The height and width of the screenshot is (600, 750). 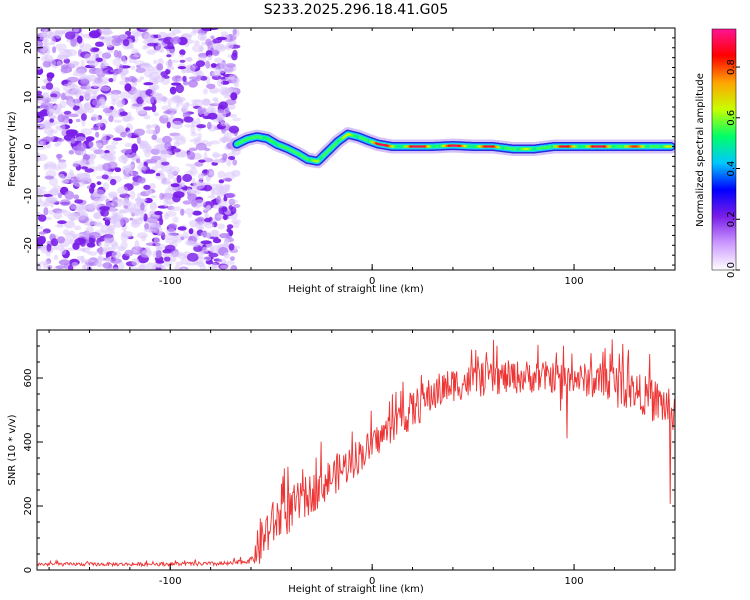 What do you see at coordinates (170, 281) in the screenshot?
I see `x-tick-label: -100` at bounding box center [170, 281].